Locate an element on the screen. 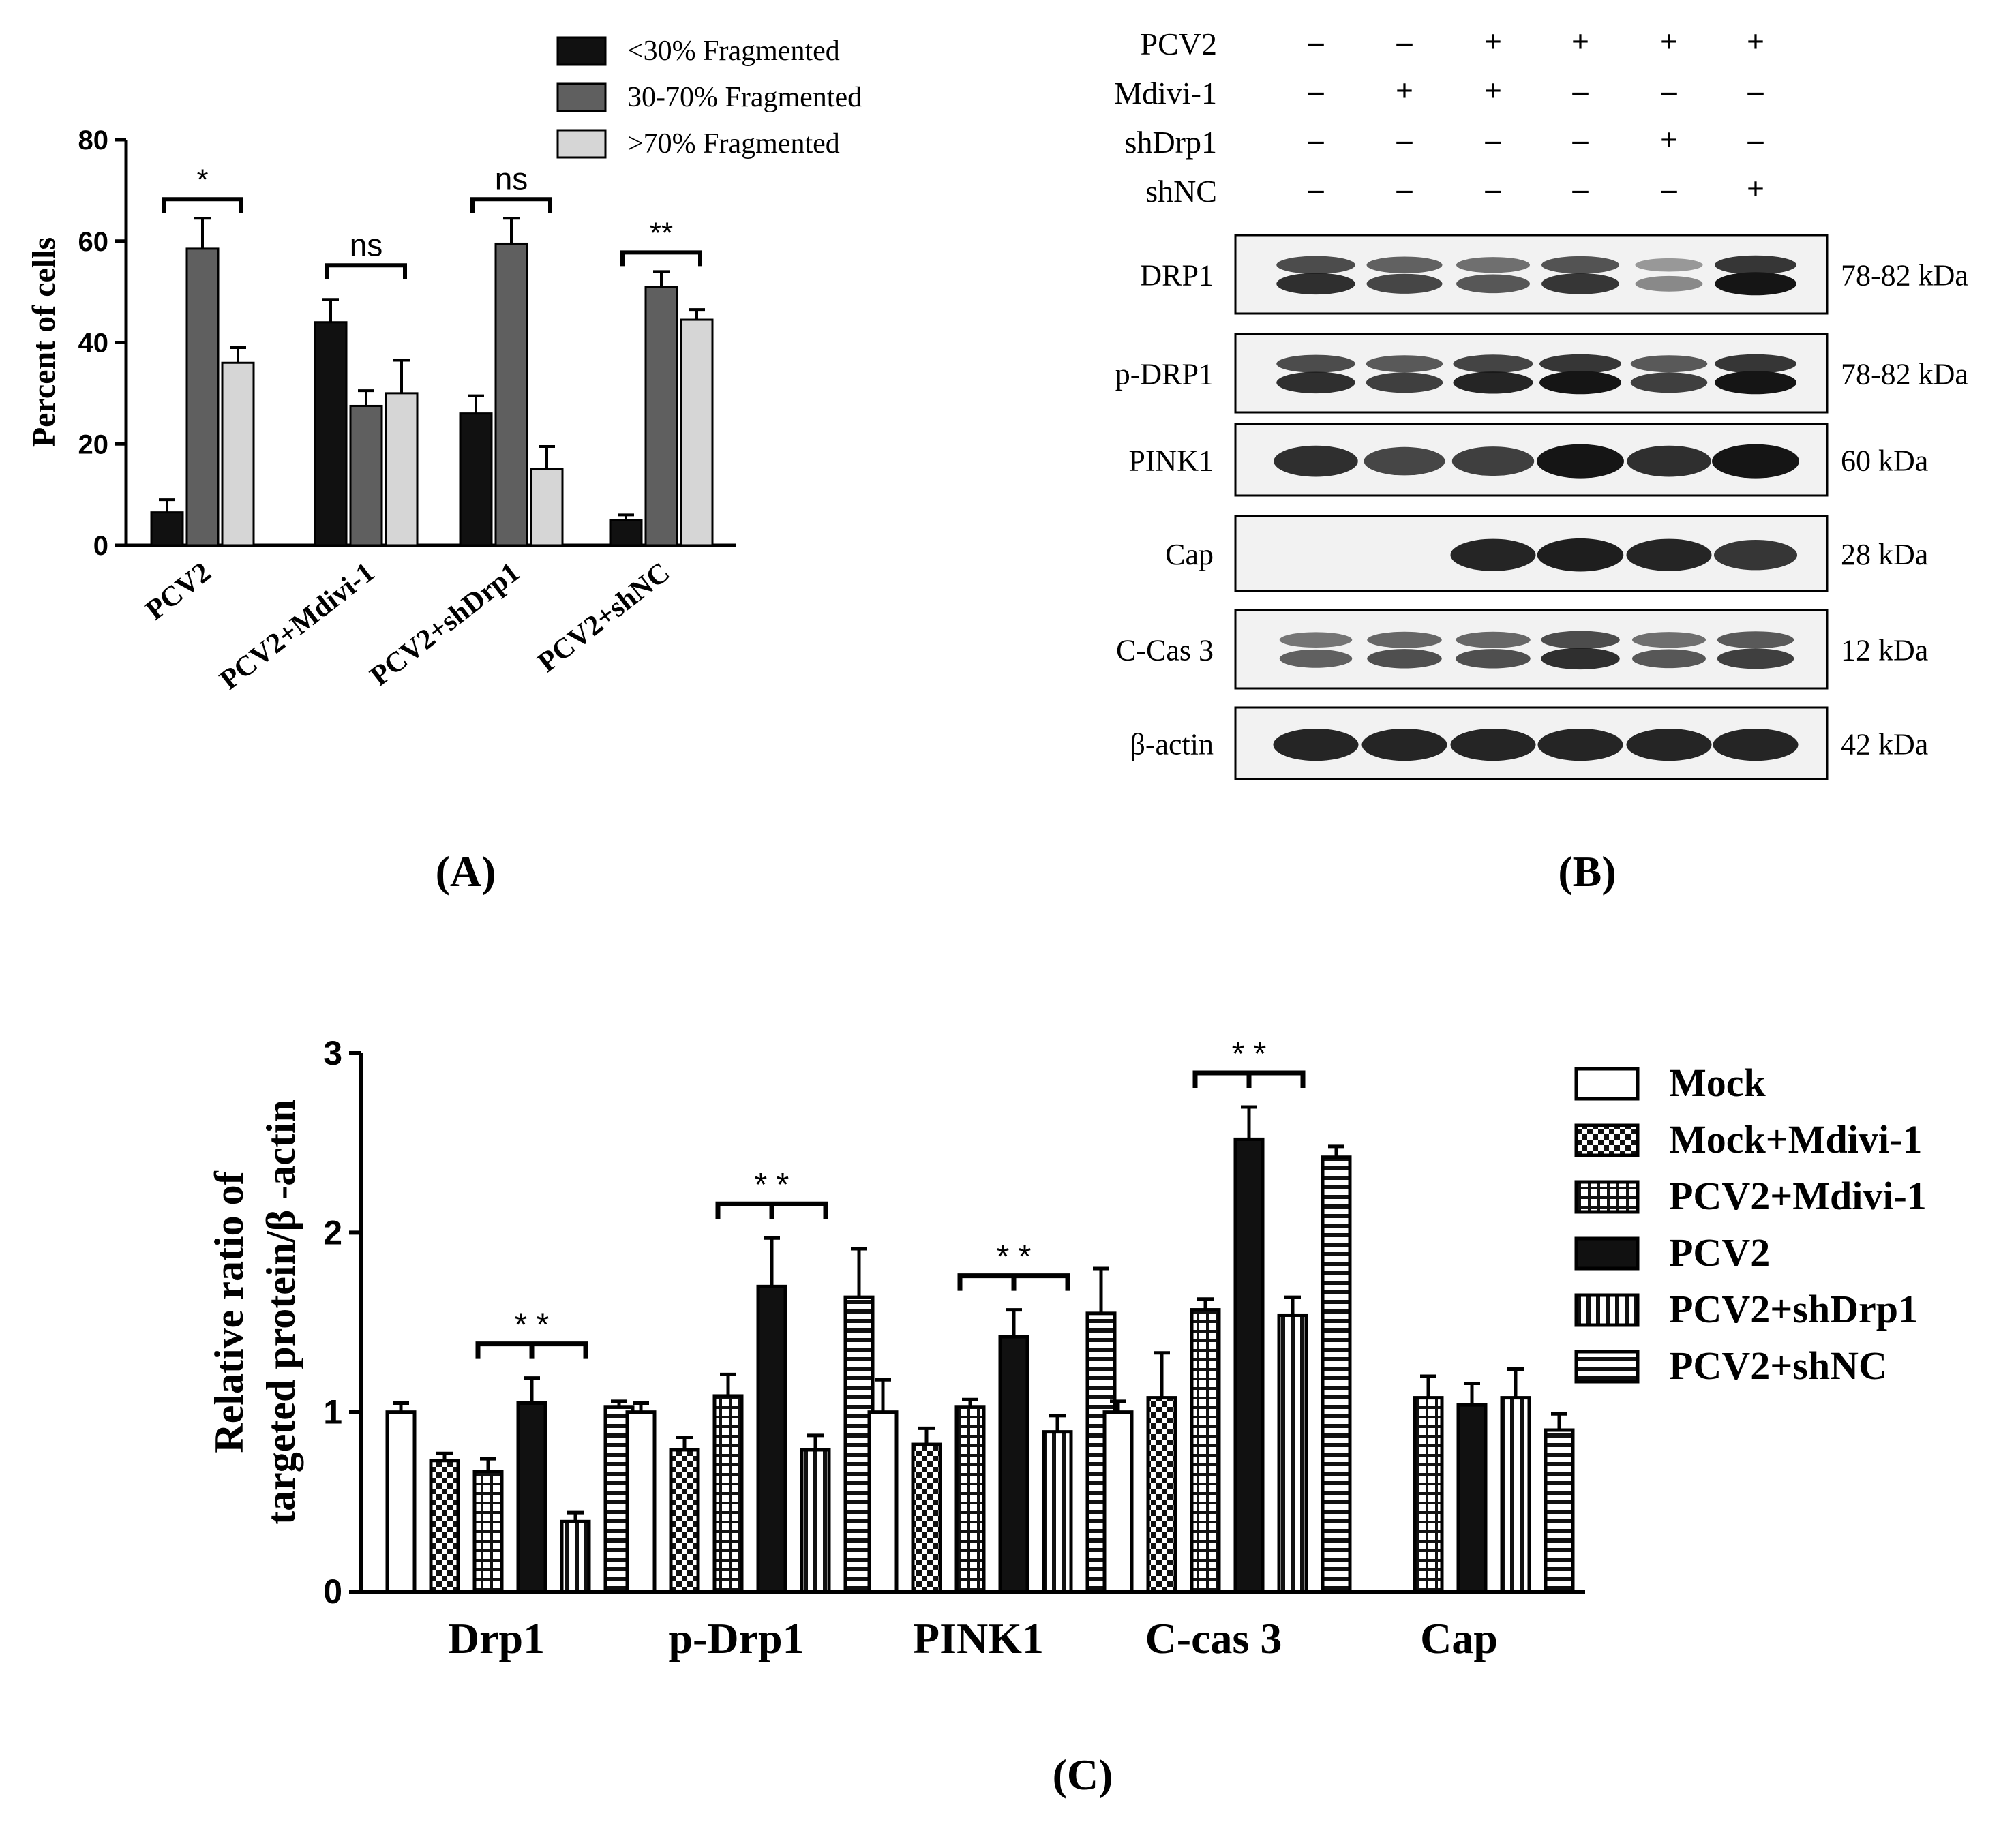 The width and height of the screenshot is (2016, 1822). blot-membrane-box is located at coordinates (1532, 374).